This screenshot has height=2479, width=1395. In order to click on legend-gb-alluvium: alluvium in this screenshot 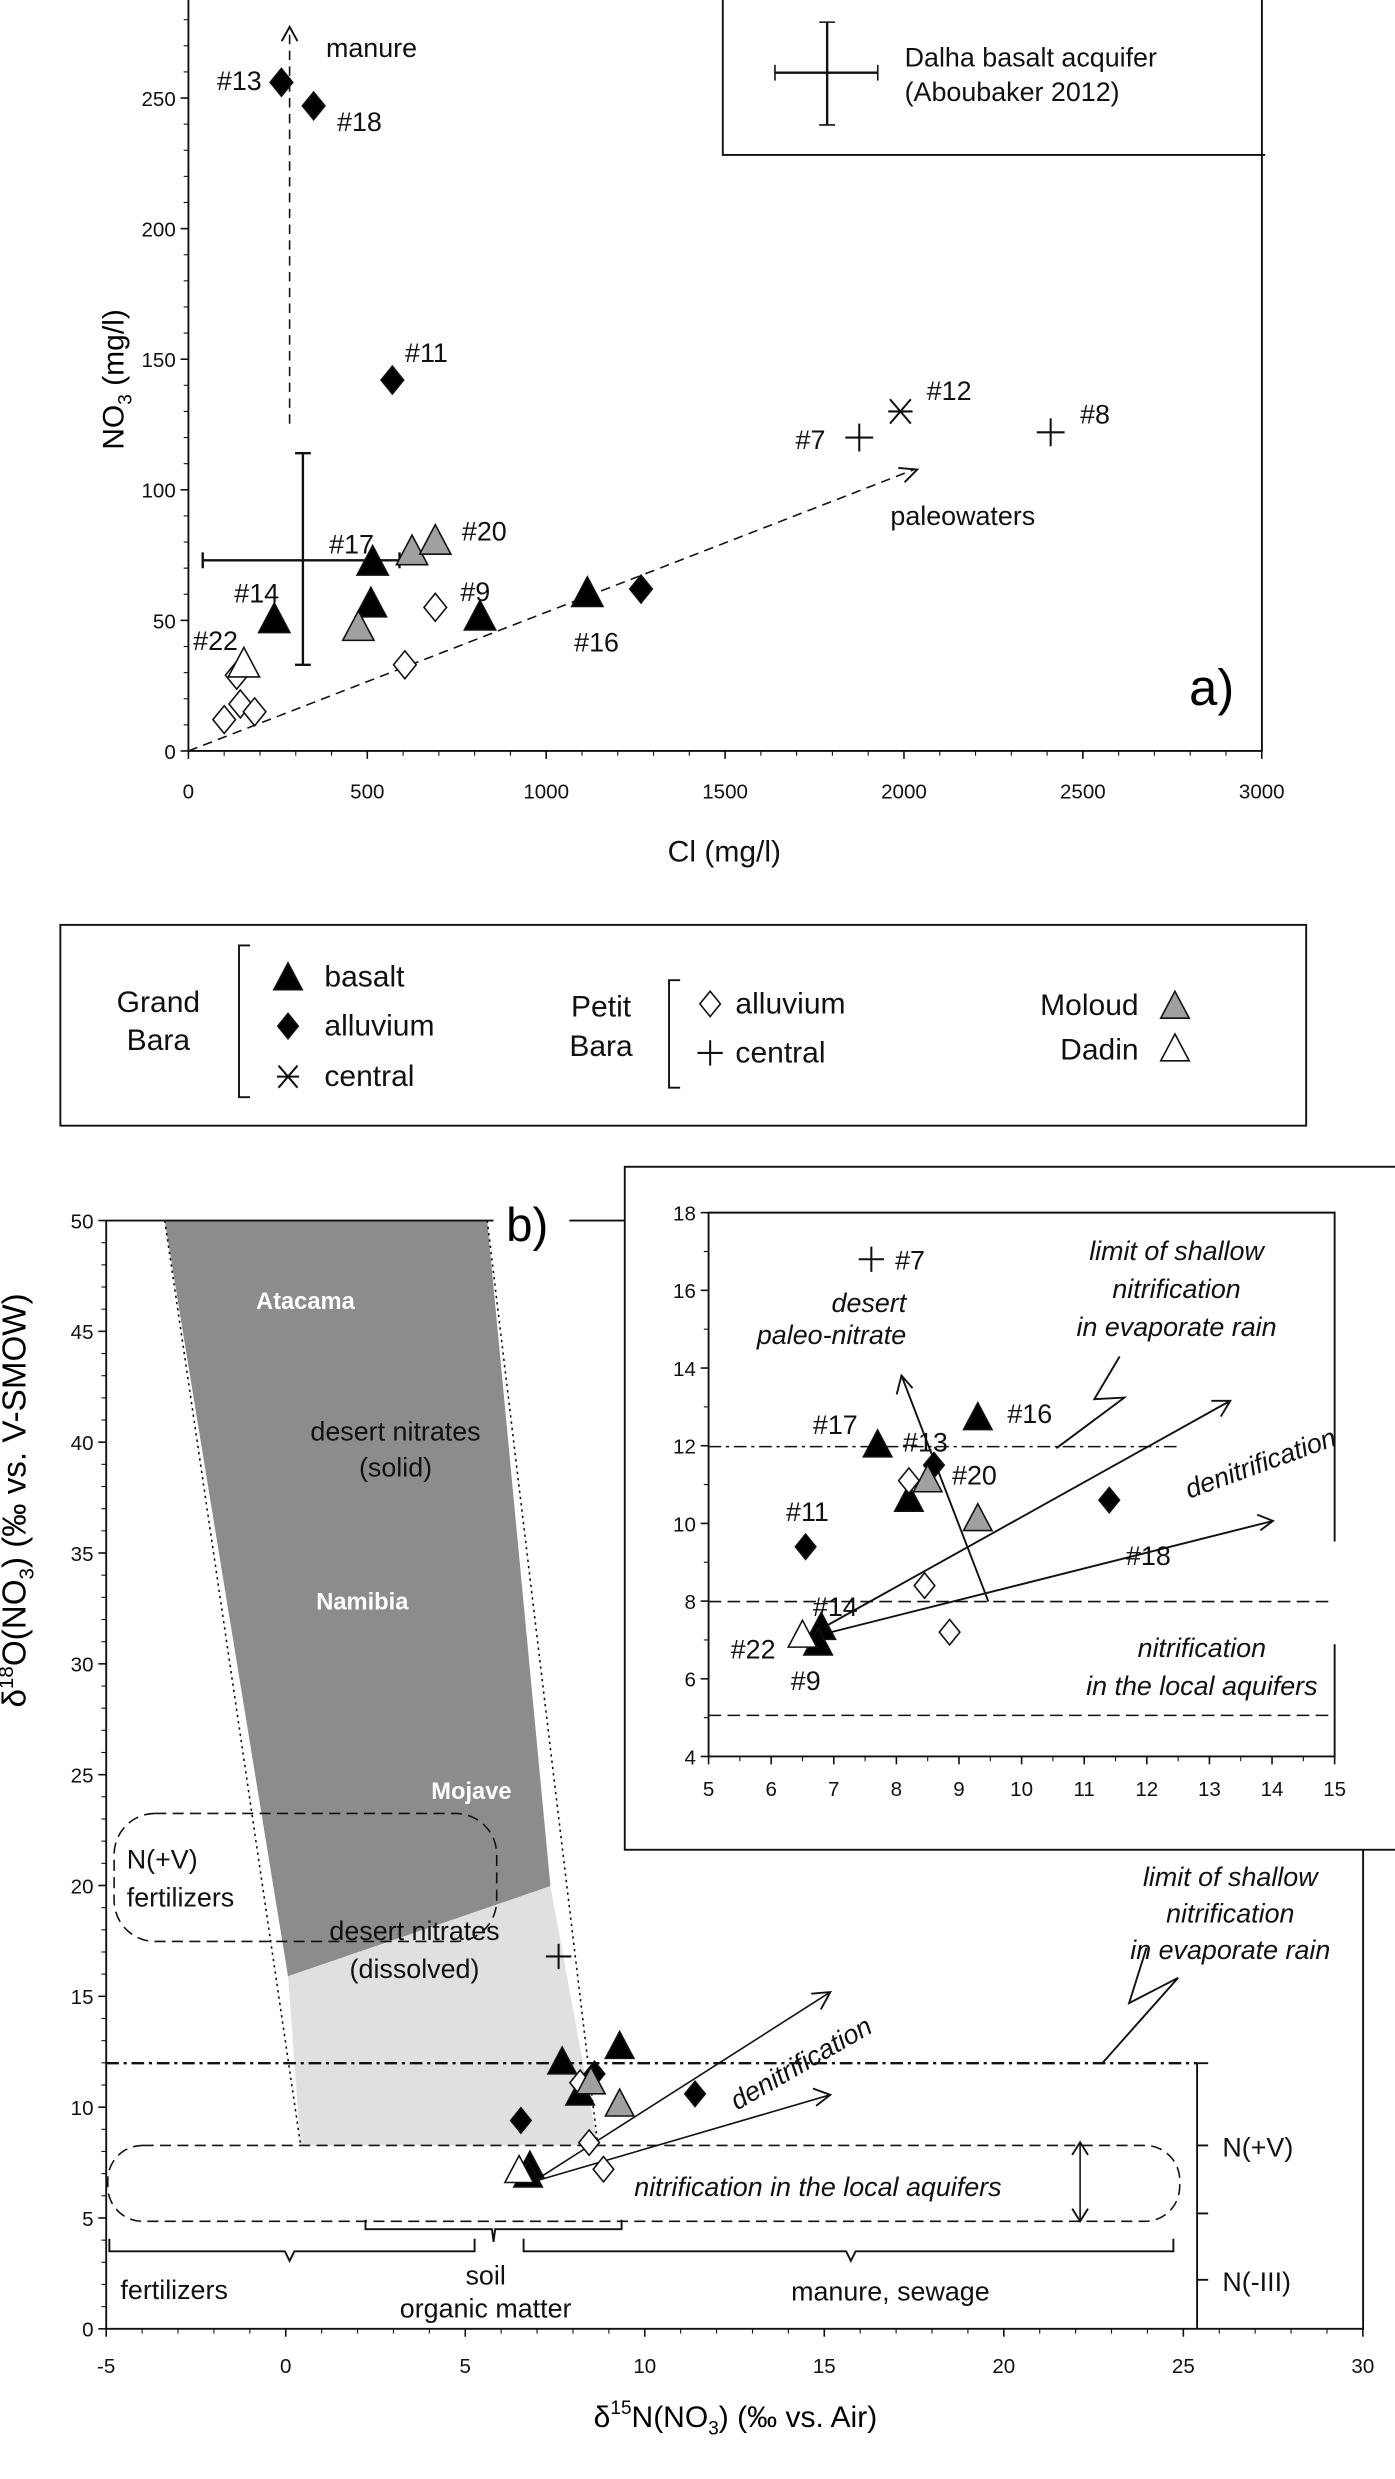, I will do `click(379, 1026)`.